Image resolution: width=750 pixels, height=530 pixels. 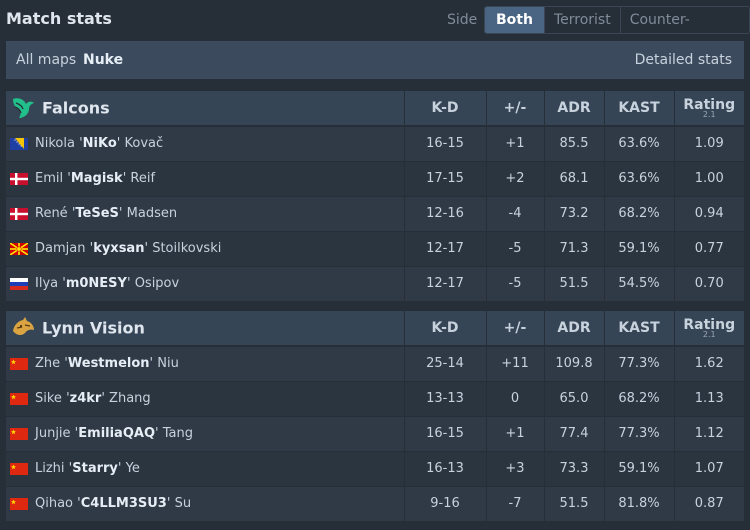 What do you see at coordinates (53, 433) in the screenshot?
I see `player-first-name: Junjie` at bounding box center [53, 433].